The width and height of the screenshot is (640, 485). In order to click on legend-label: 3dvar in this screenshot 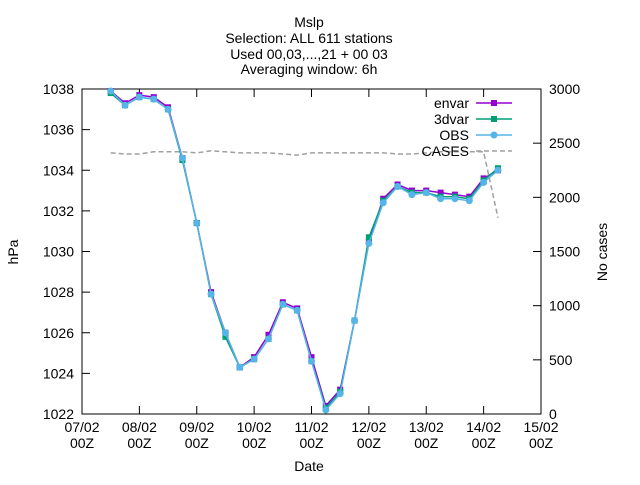, I will do `click(451, 119)`.